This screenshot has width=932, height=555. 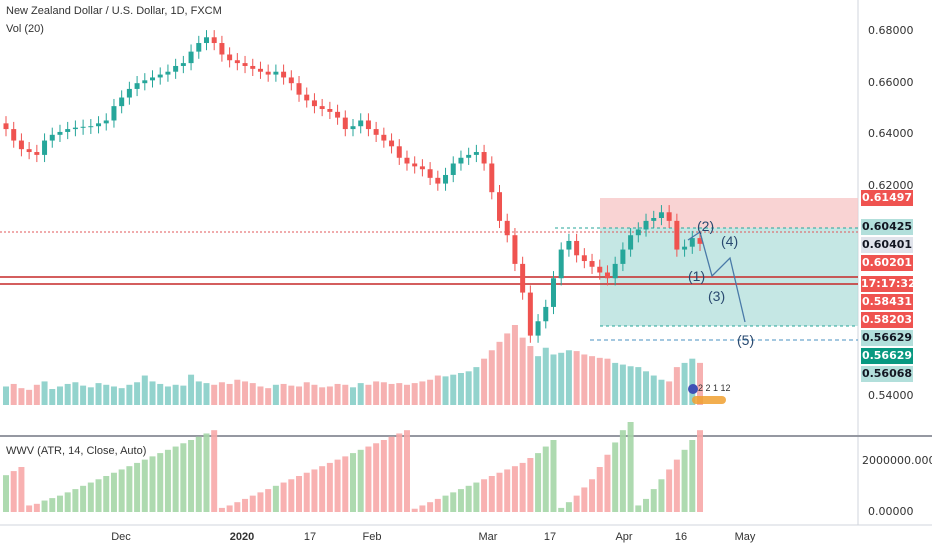 I want to click on events-badge: 2 2 1 12, so click(x=714, y=388).